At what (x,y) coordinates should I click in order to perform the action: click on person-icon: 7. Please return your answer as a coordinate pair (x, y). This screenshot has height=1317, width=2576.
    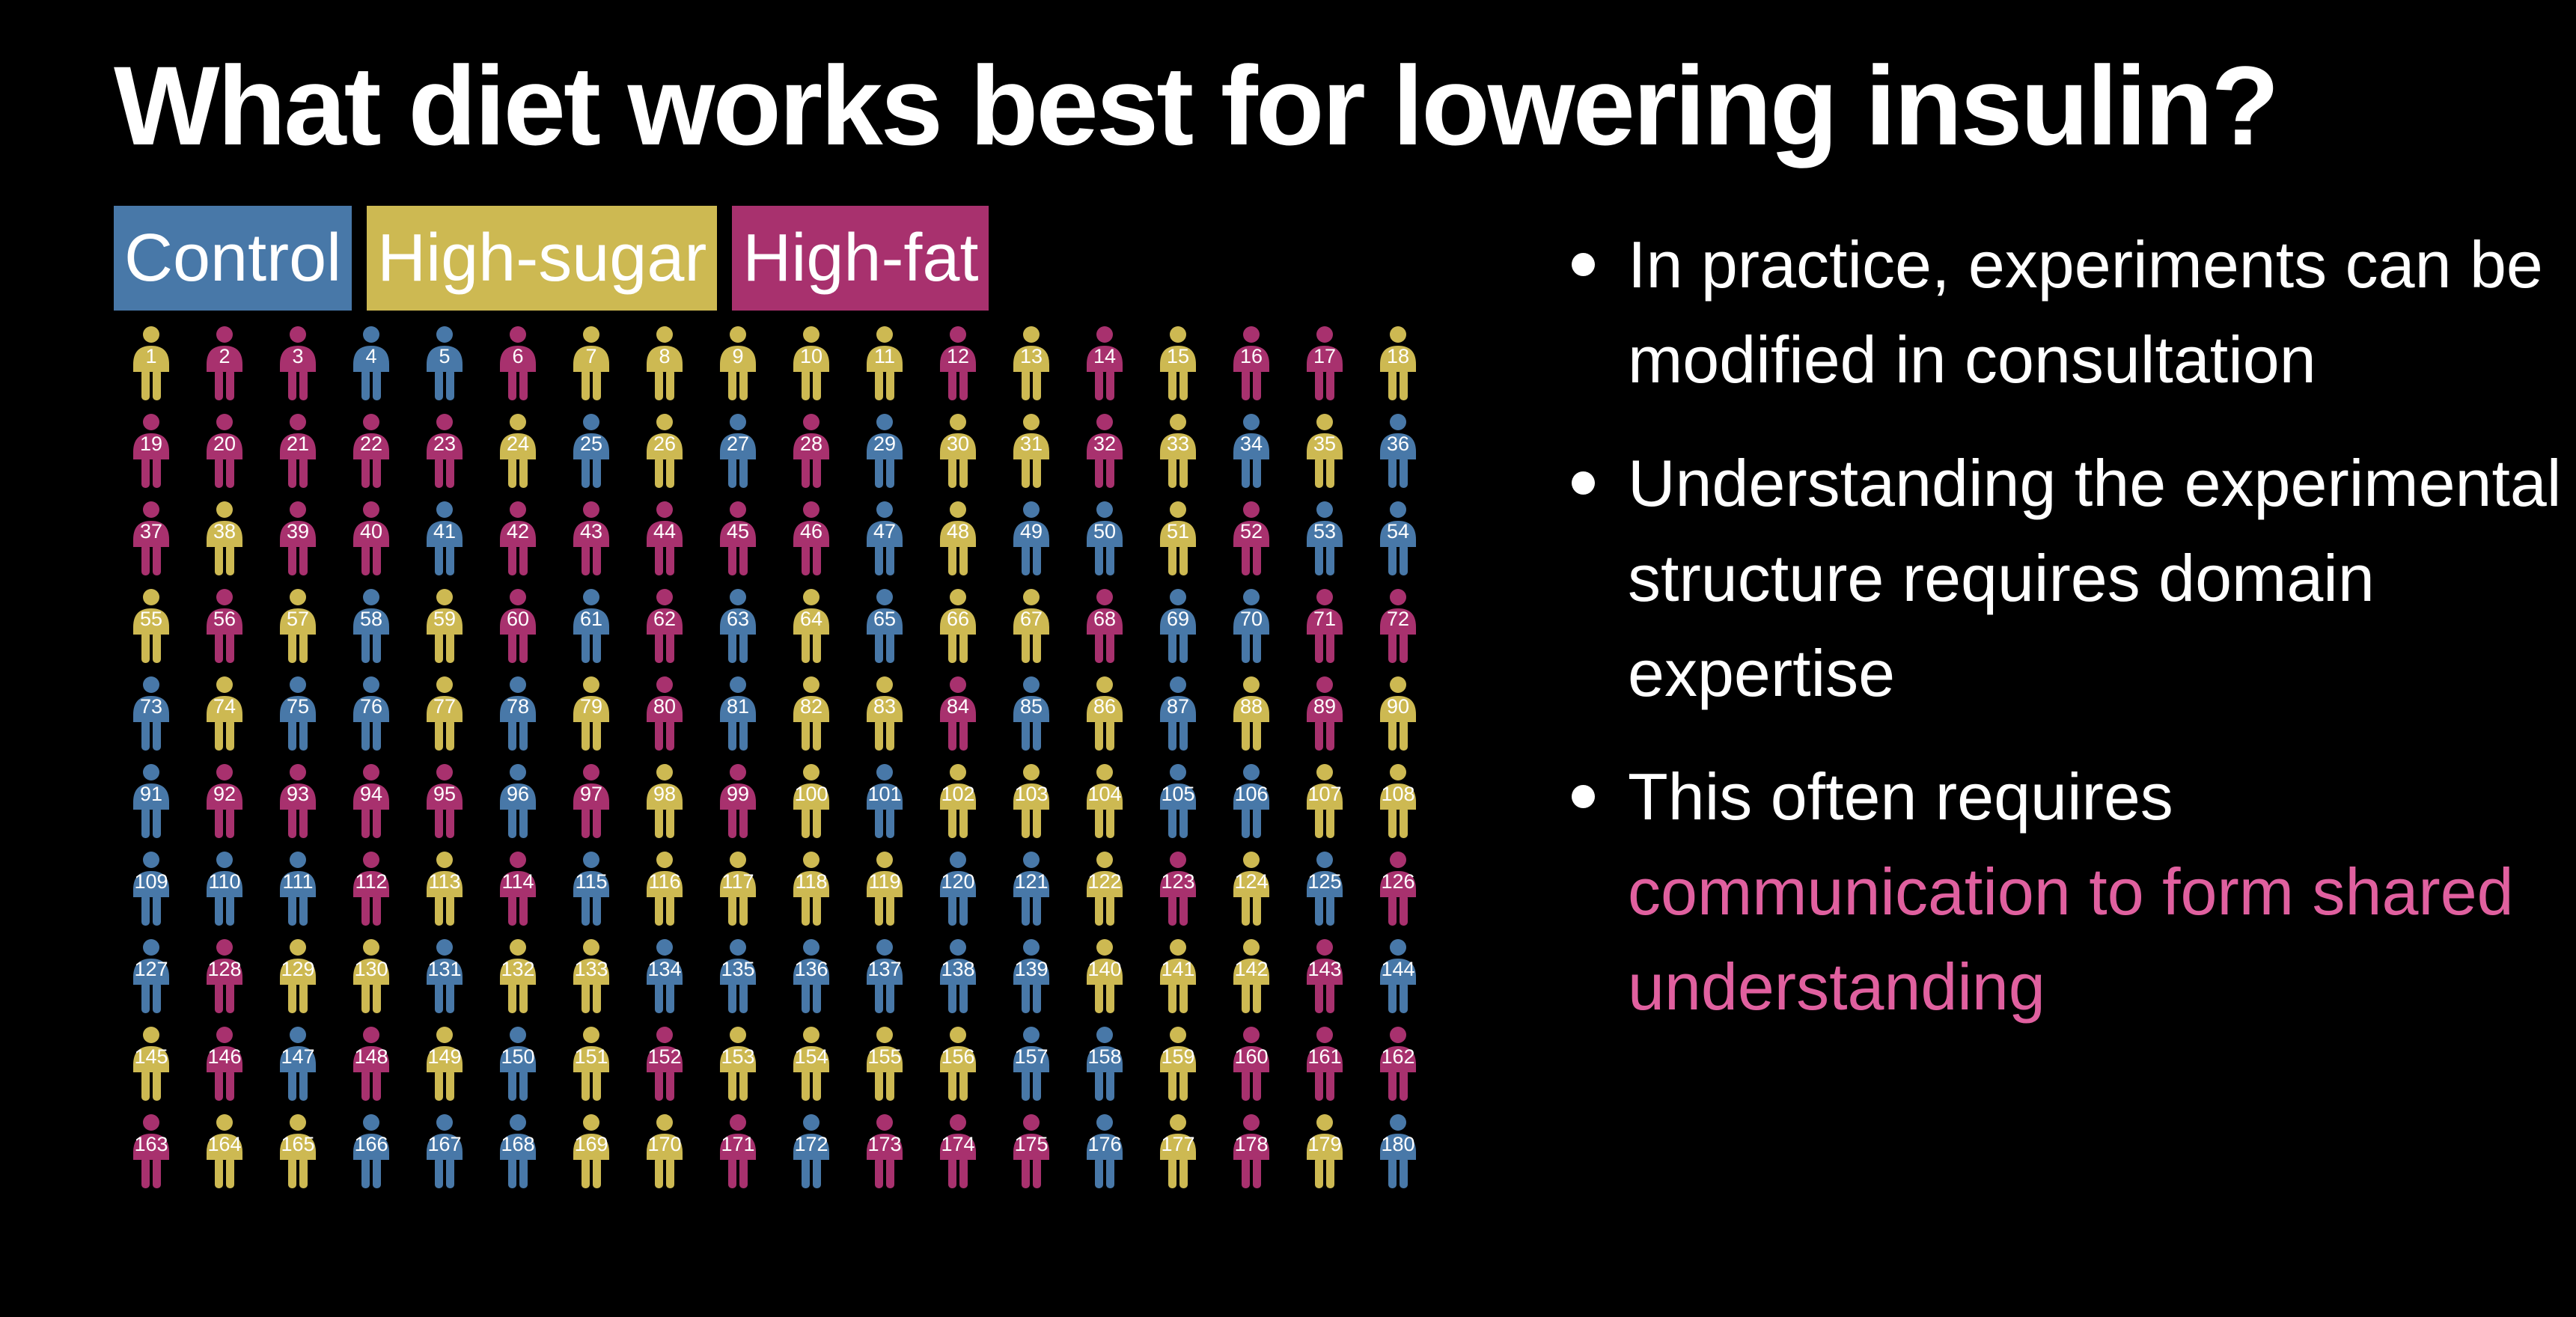
    Looking at the image, I should click on (591, 363).